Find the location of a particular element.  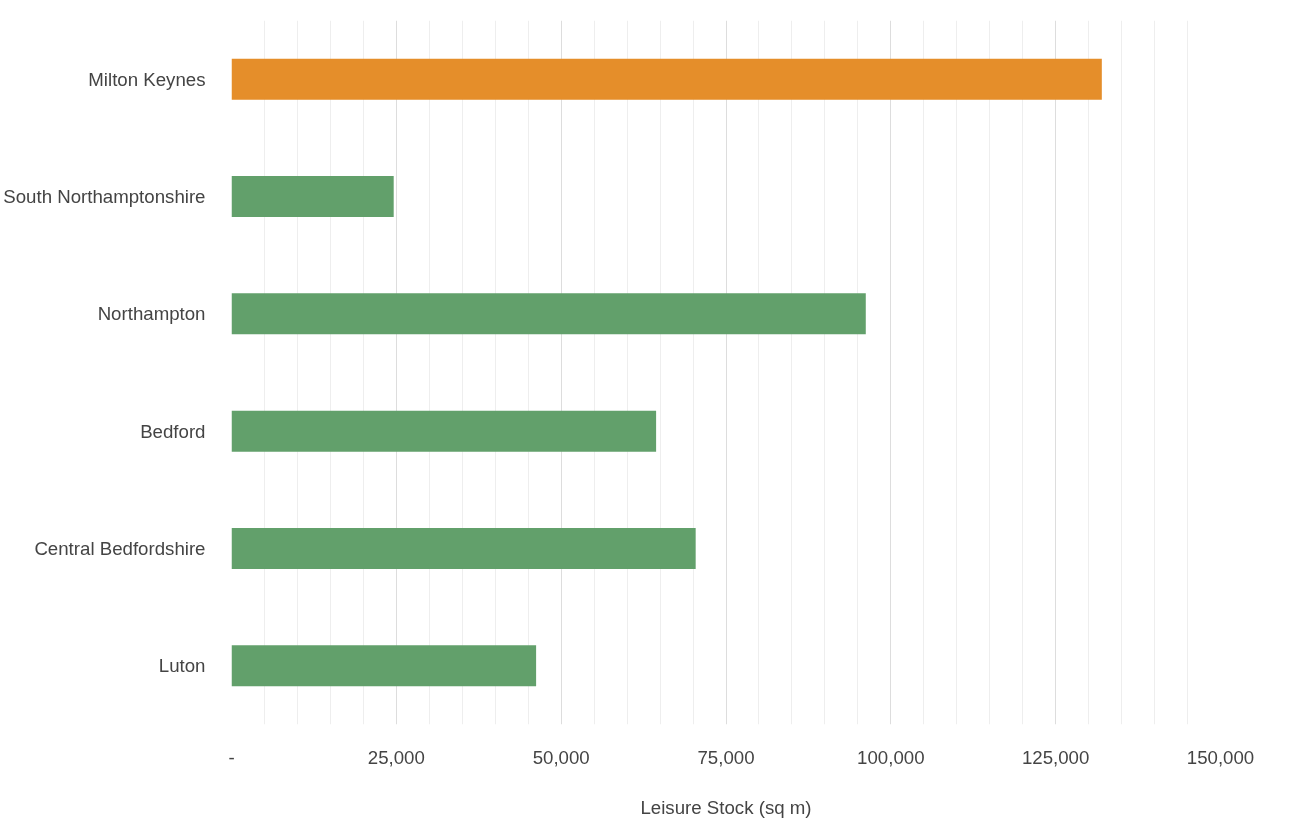

y-tick-label: Bedford is located at coordinates (173, 431).